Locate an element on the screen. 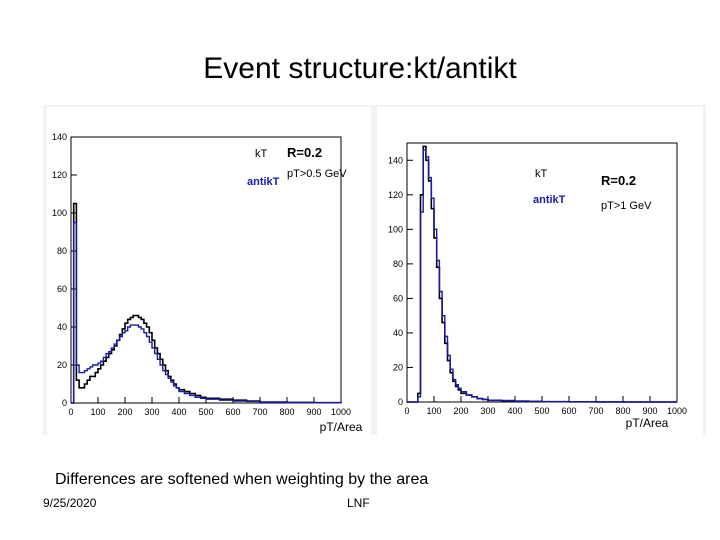 This screenshot has height=540, width=720. legend-pt-cut: pT>0.5 GeV is located at coordinates (317, 174).